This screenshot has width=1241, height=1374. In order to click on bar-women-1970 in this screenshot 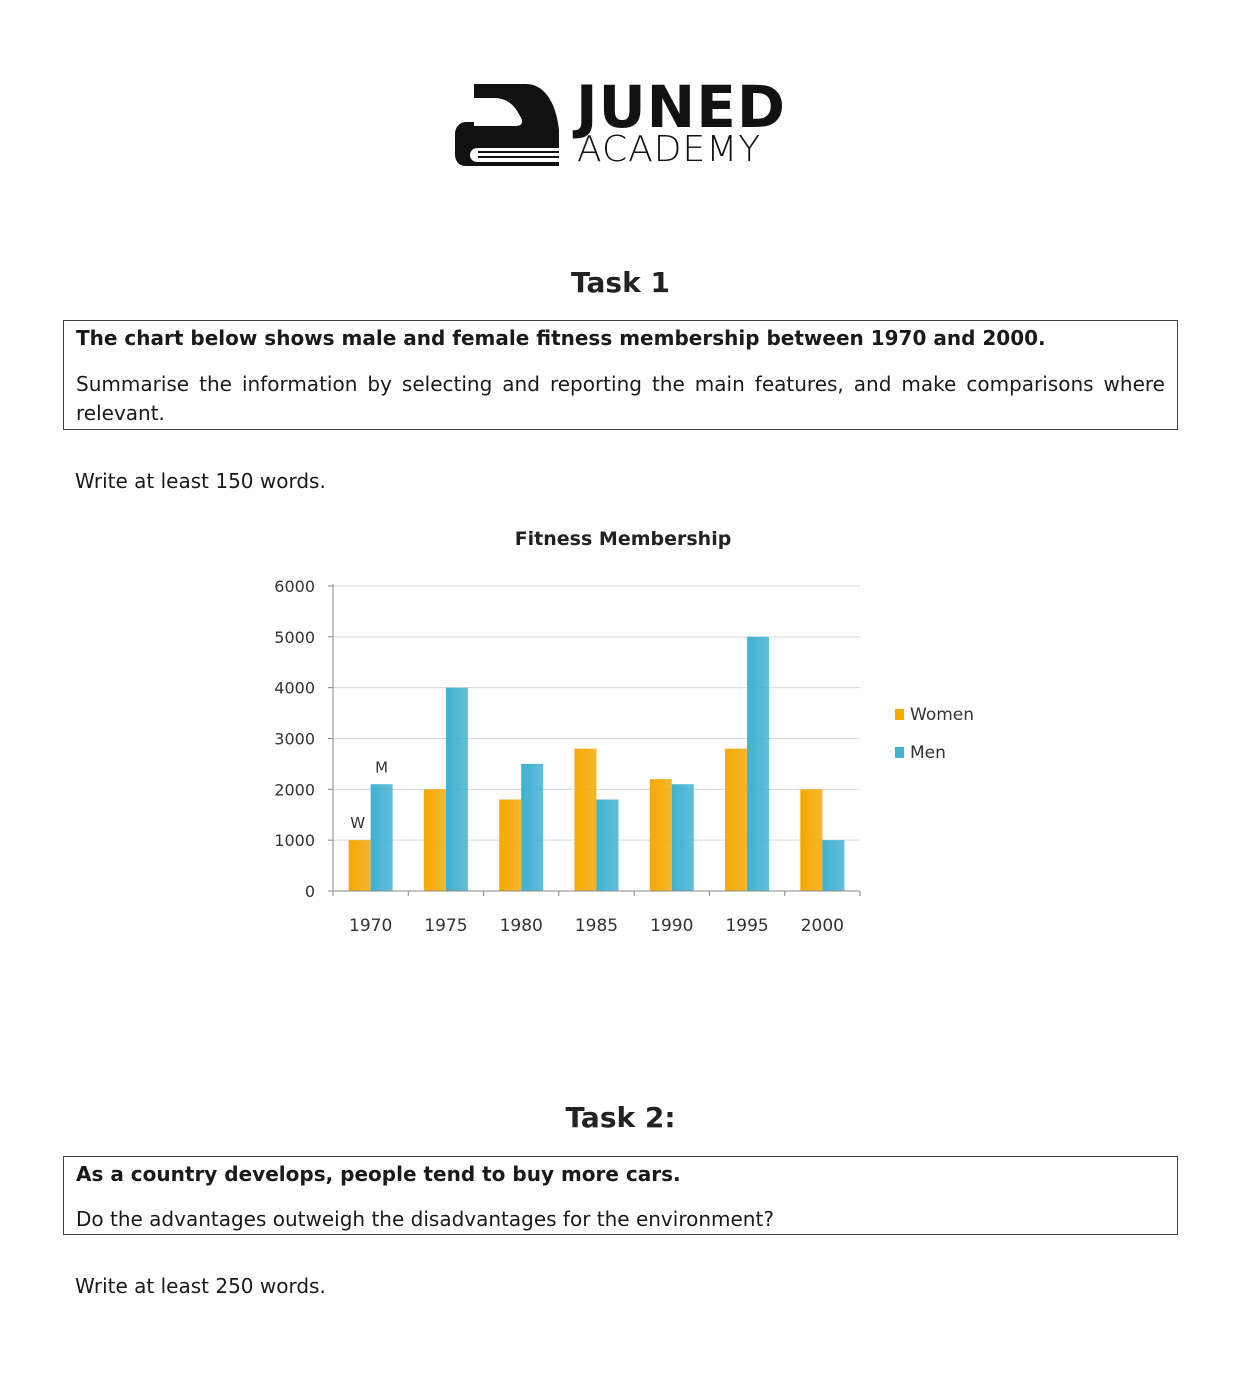, I will do `click(359, 865)`.